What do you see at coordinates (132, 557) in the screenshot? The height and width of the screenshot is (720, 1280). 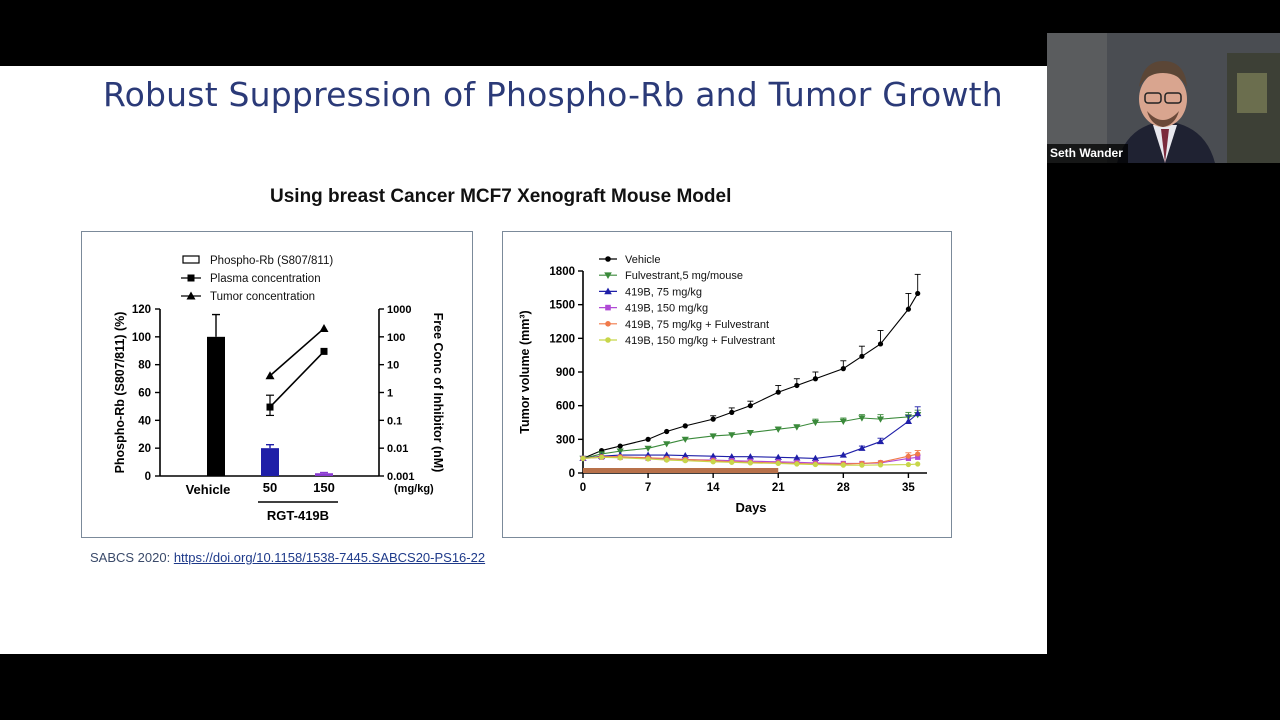 I see `citation-prefix: SABCS 2020:` at bounding box center [132, 557].